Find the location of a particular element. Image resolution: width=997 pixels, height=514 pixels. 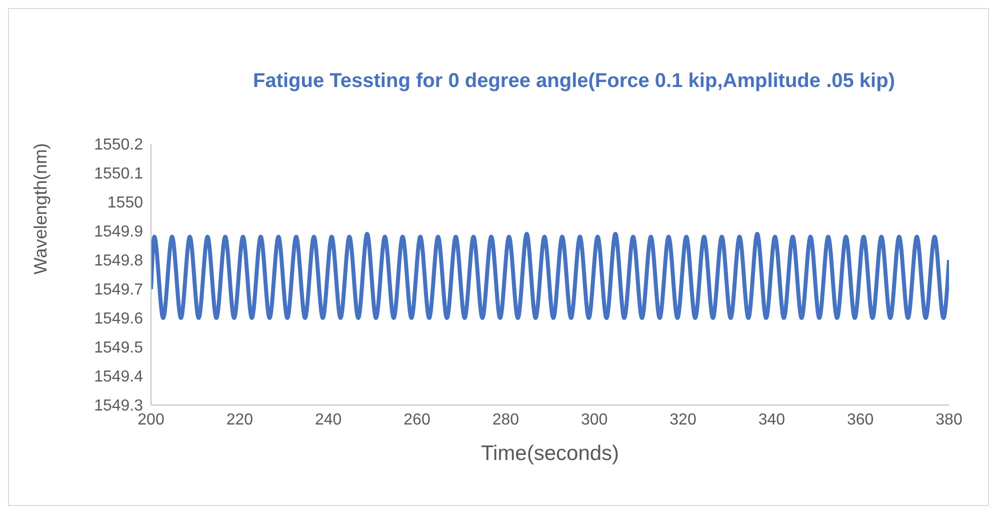

x-tick-label: 300 is located at coordinates (594, 419).